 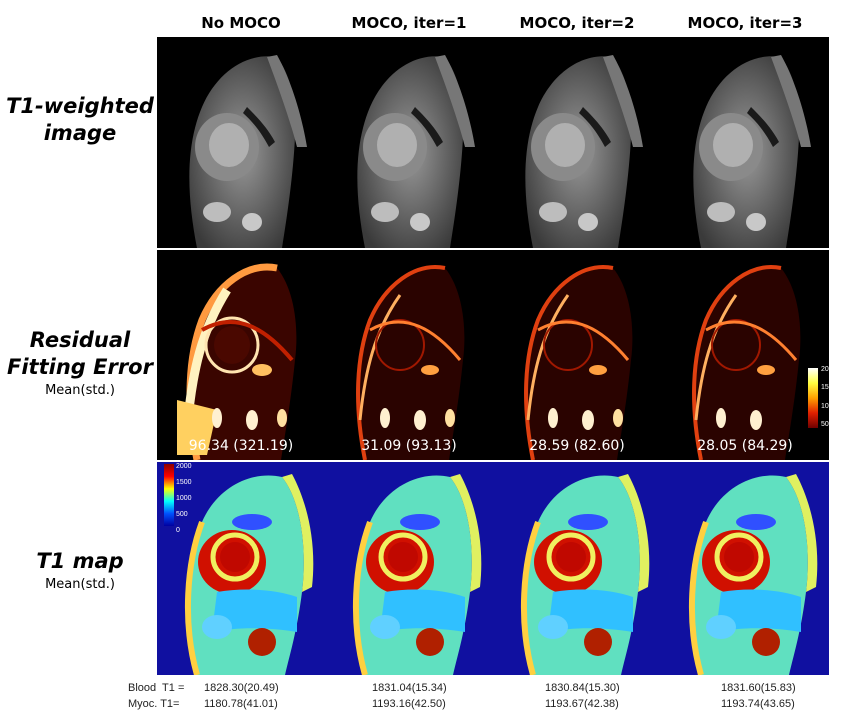 What do you see at coordinates (241, 568) in the screenshot?
I see `t1-map-no-moco` at bounding box center [241, 568].